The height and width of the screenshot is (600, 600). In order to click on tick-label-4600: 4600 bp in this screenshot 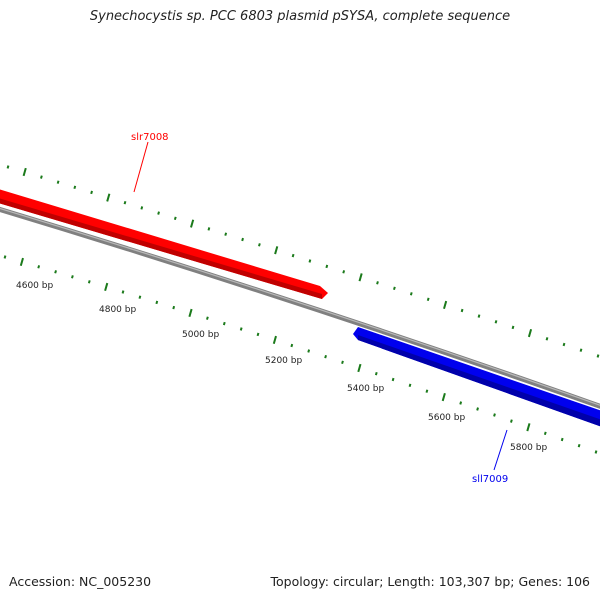, I will do `click(34, 286)`.